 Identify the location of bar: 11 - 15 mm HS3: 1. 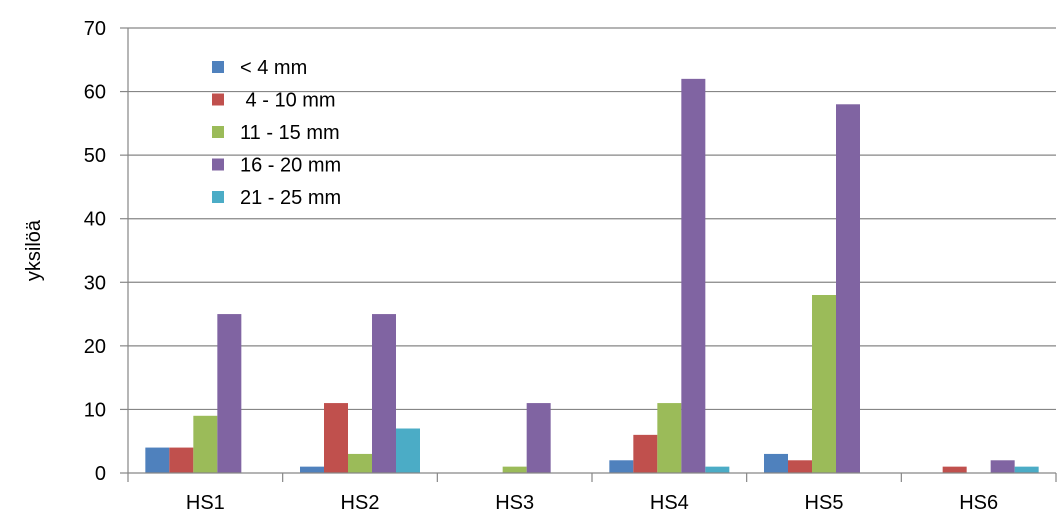
(514, 469).